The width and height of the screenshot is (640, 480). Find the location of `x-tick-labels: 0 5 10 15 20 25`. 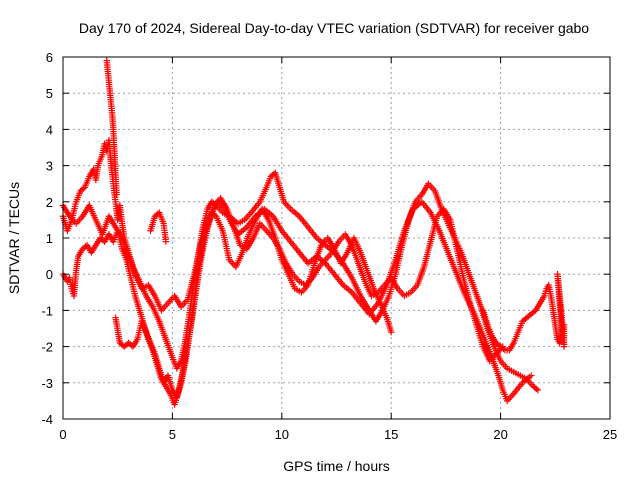

x-tick-labels: 0 5 10 15 20 25 is located at coordinates (338, 434).